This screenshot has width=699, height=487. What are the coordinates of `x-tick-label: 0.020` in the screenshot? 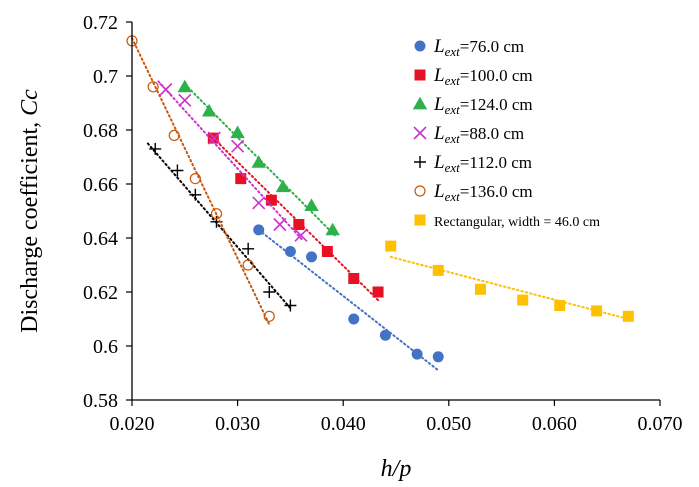 It's located at (132, 424).